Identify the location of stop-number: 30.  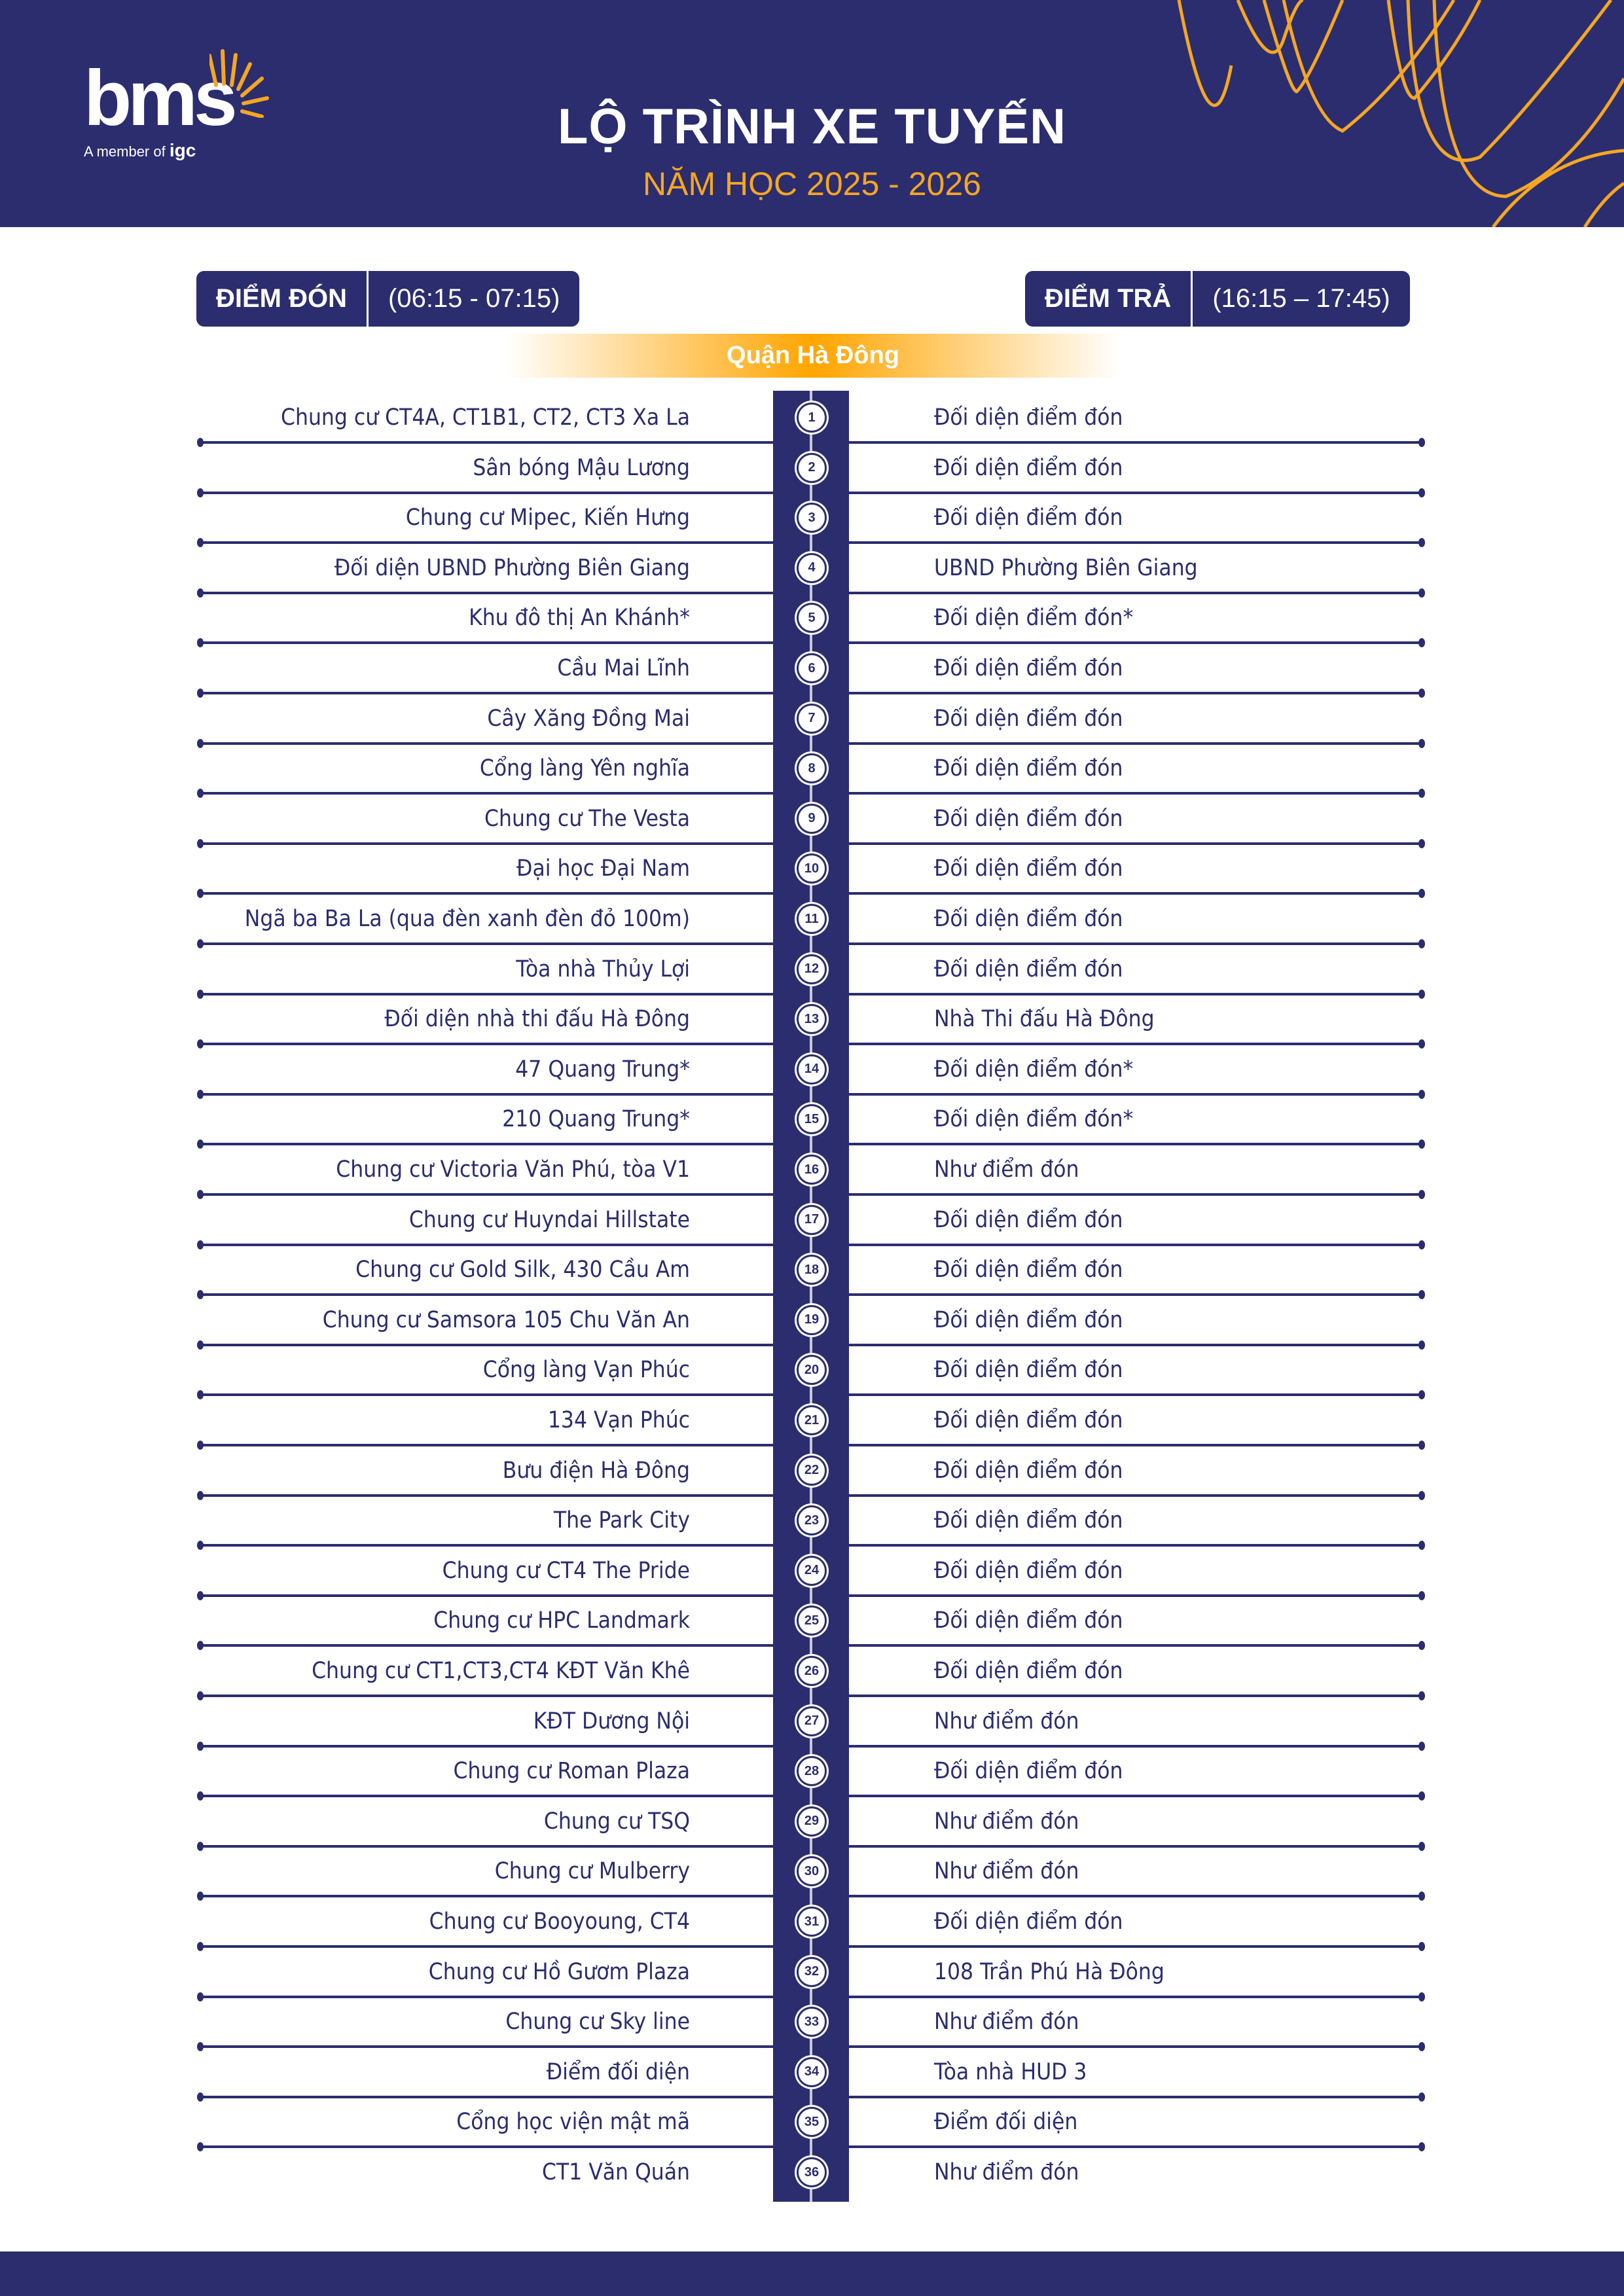
(812, 1871).